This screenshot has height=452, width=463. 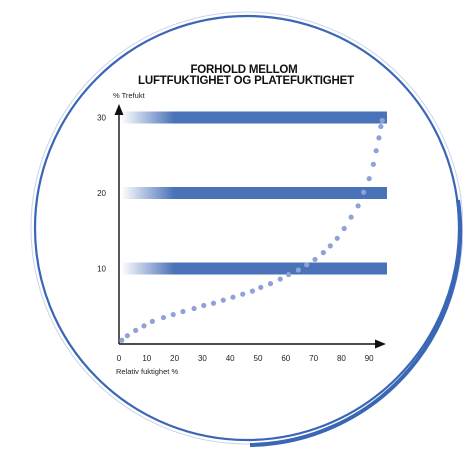 I want to click on y-tick-label: 20, so click(x=101, y=193).